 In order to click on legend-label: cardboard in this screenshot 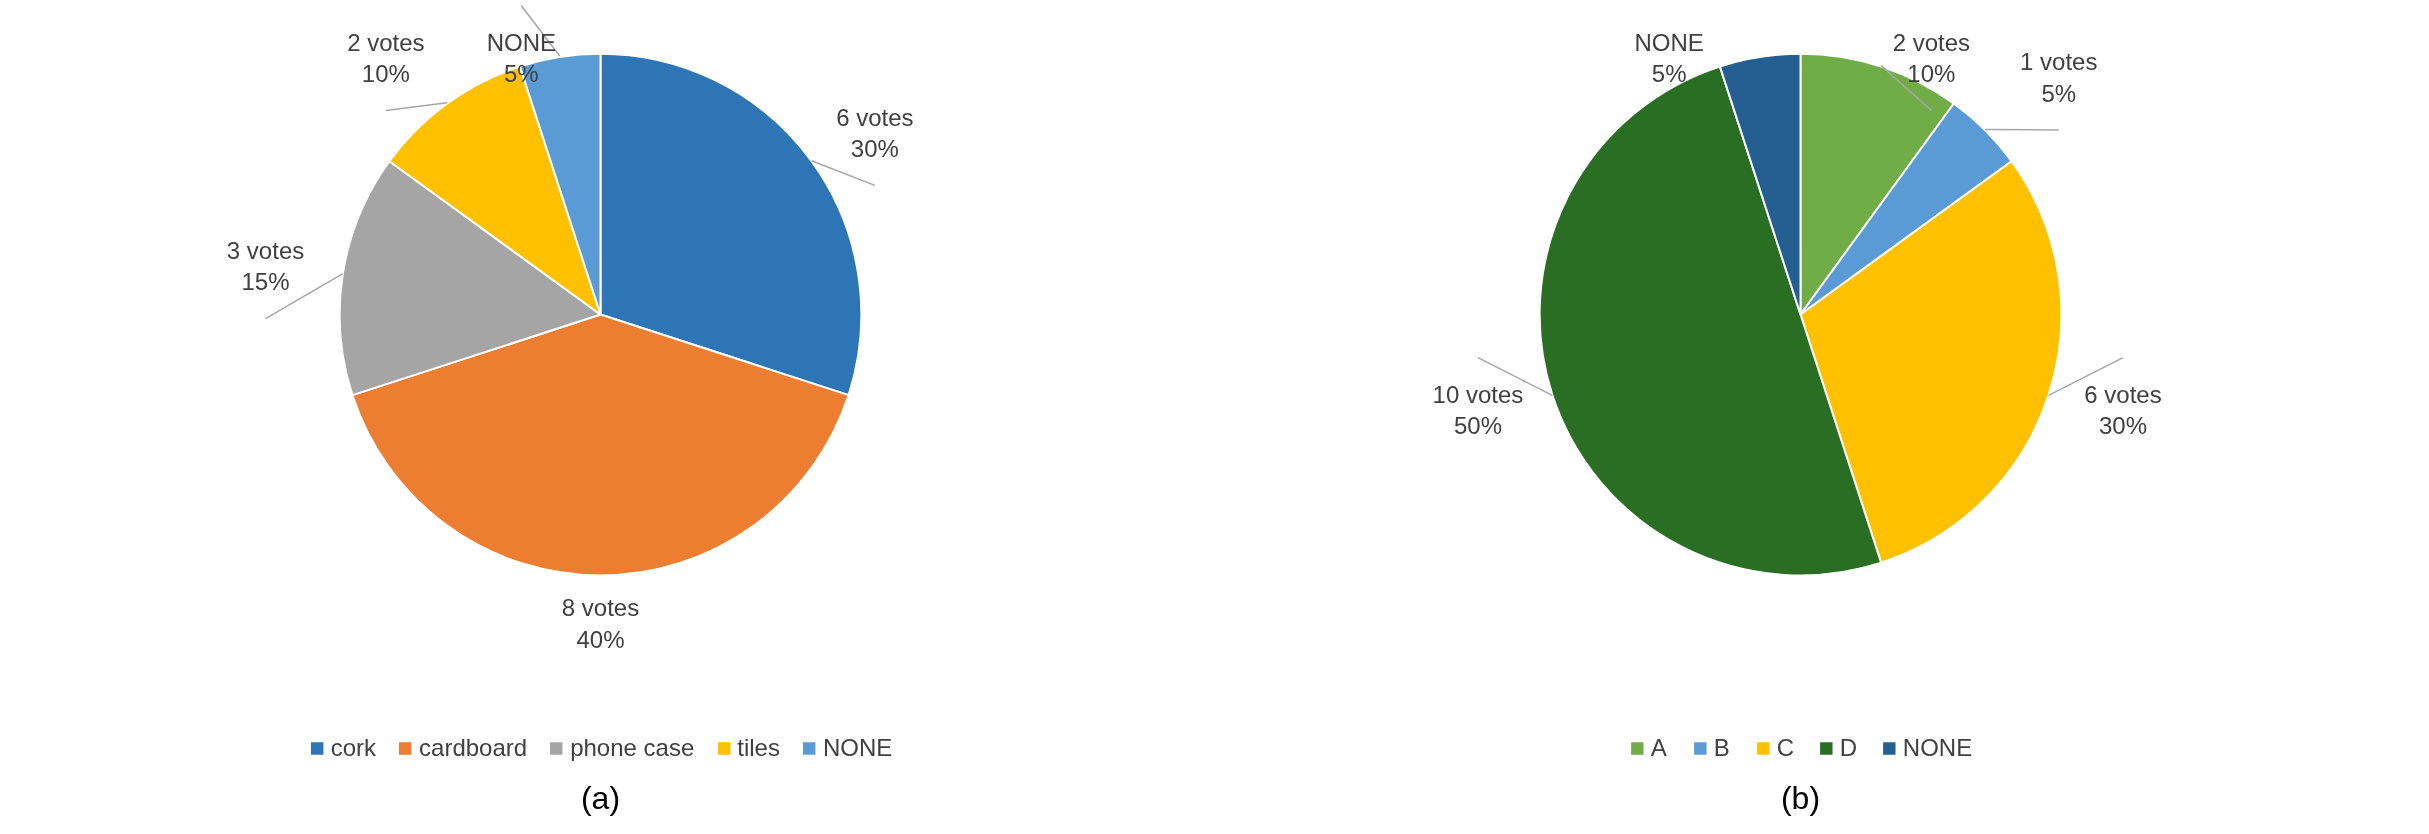, I will do `click(473, 748)`.